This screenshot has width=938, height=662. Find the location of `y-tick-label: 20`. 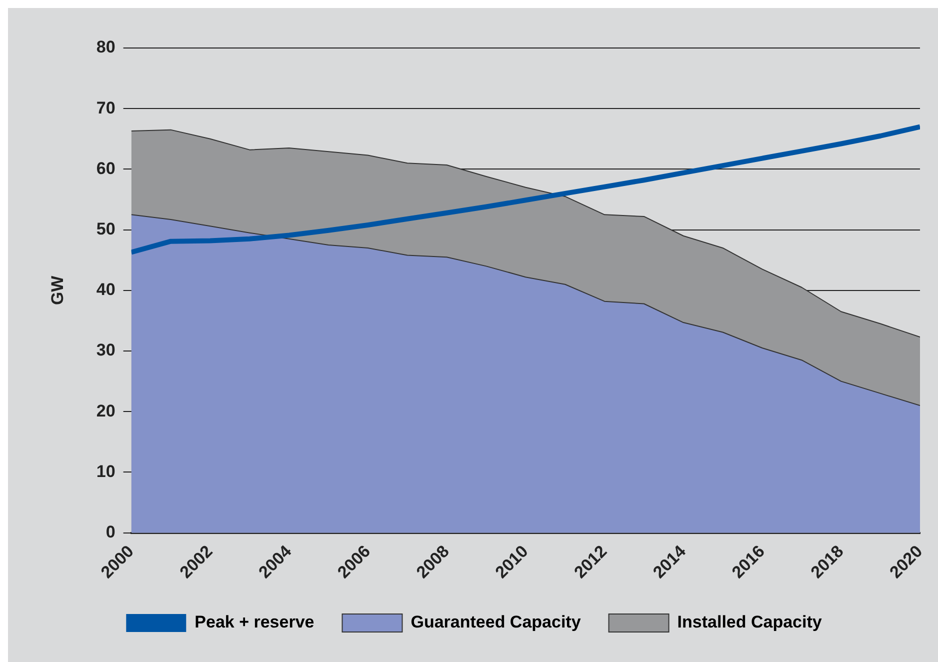

y-tick-label: 20 is located at coordinates (106, 410).